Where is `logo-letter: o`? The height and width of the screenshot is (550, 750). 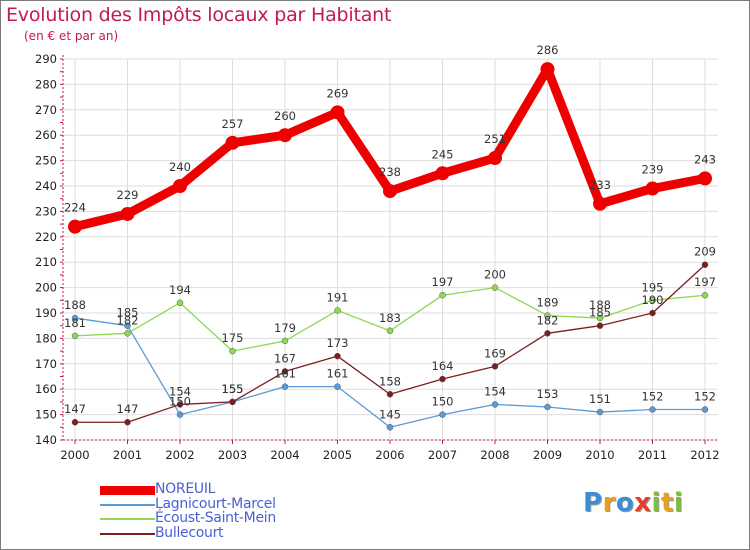 logo-letter: o is located at coordinates (625, 503).